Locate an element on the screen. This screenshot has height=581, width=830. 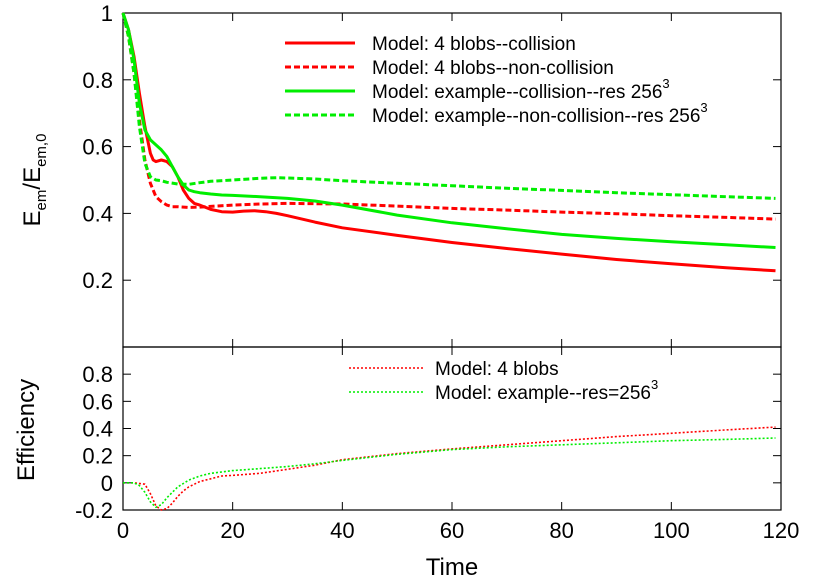
energy-y-tick-label: 1 is located at coordinates (107, 13).